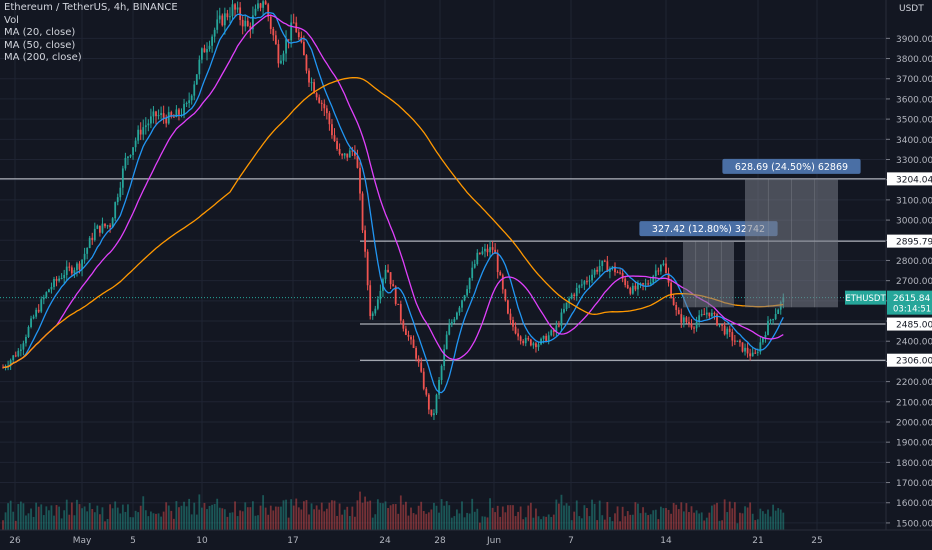 This screenshot has width=932, height=550. Describe the element at coordinates (865, 297) in the screenshot. I see `symbol-tag` at that location.